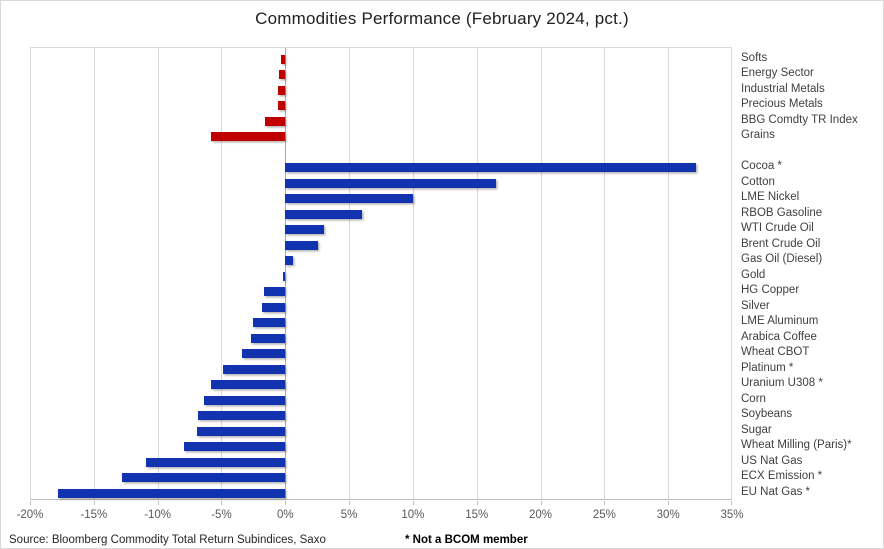 Image resolution: width=884 pixels, height=549 pixels. I want to click on bar-soybeans, so click(242, 415).